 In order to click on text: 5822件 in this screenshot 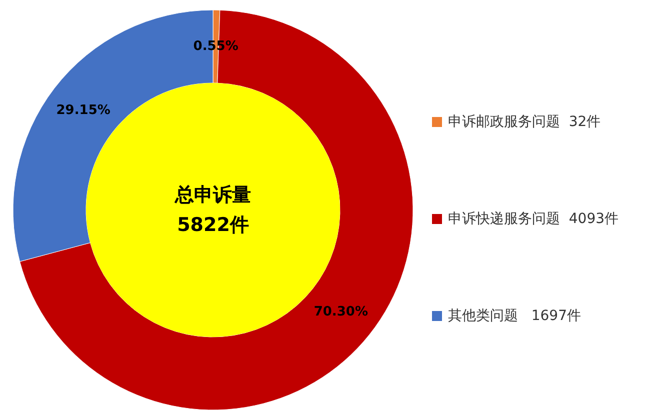, I will do `click(213, 225)`.